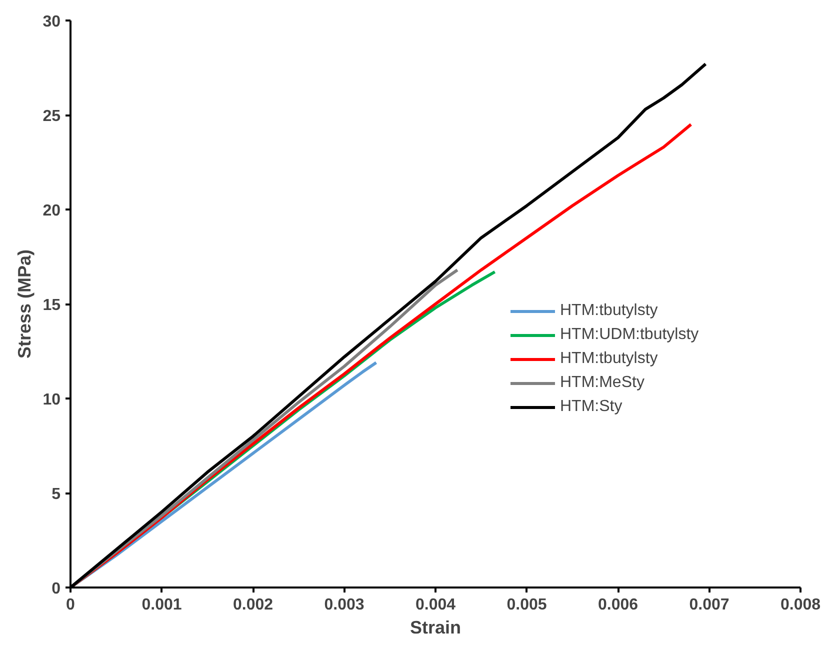 The image size is (836, 648). Describe the element at coordinates (51, 22) in the screenshot. I see `y-tick-label: 30` at that location.